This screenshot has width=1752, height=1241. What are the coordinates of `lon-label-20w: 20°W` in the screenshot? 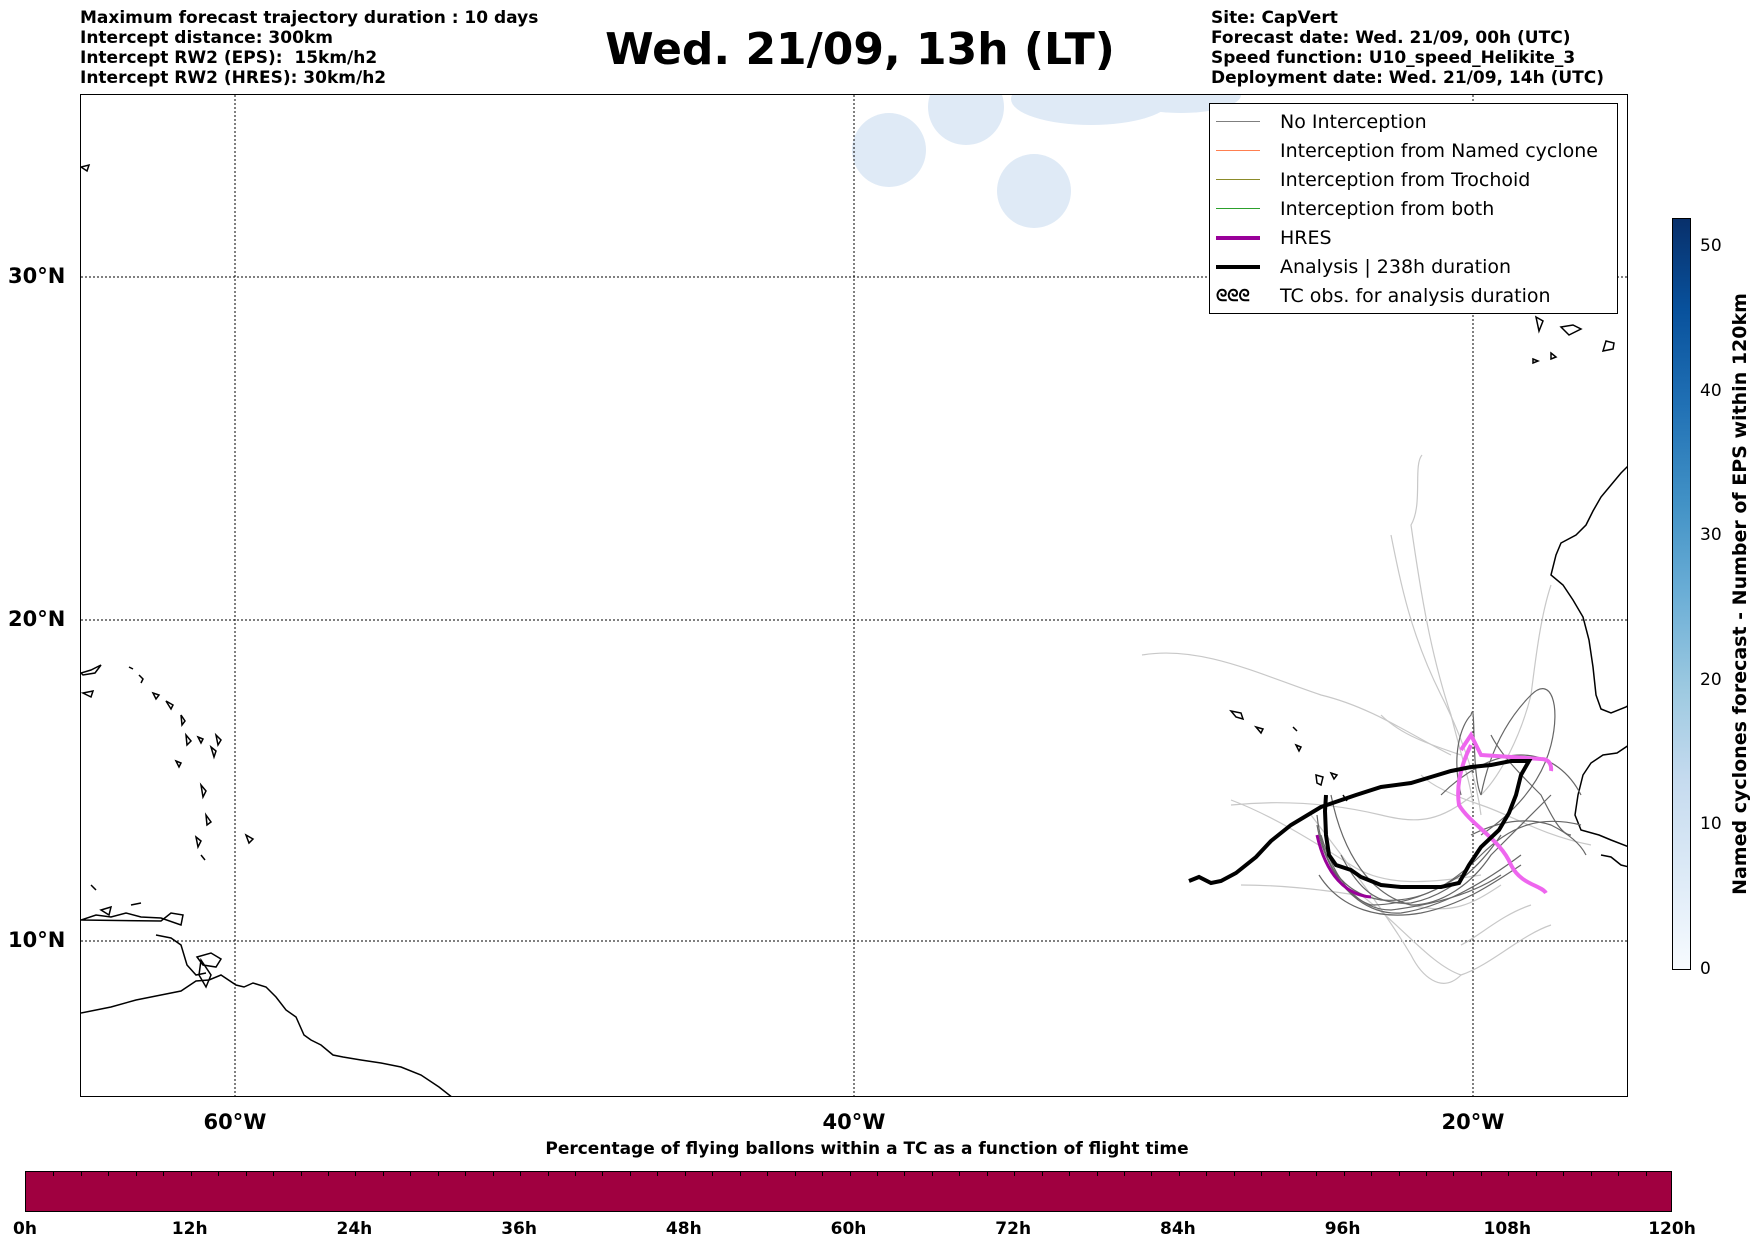 It's located at (1473, 1122).